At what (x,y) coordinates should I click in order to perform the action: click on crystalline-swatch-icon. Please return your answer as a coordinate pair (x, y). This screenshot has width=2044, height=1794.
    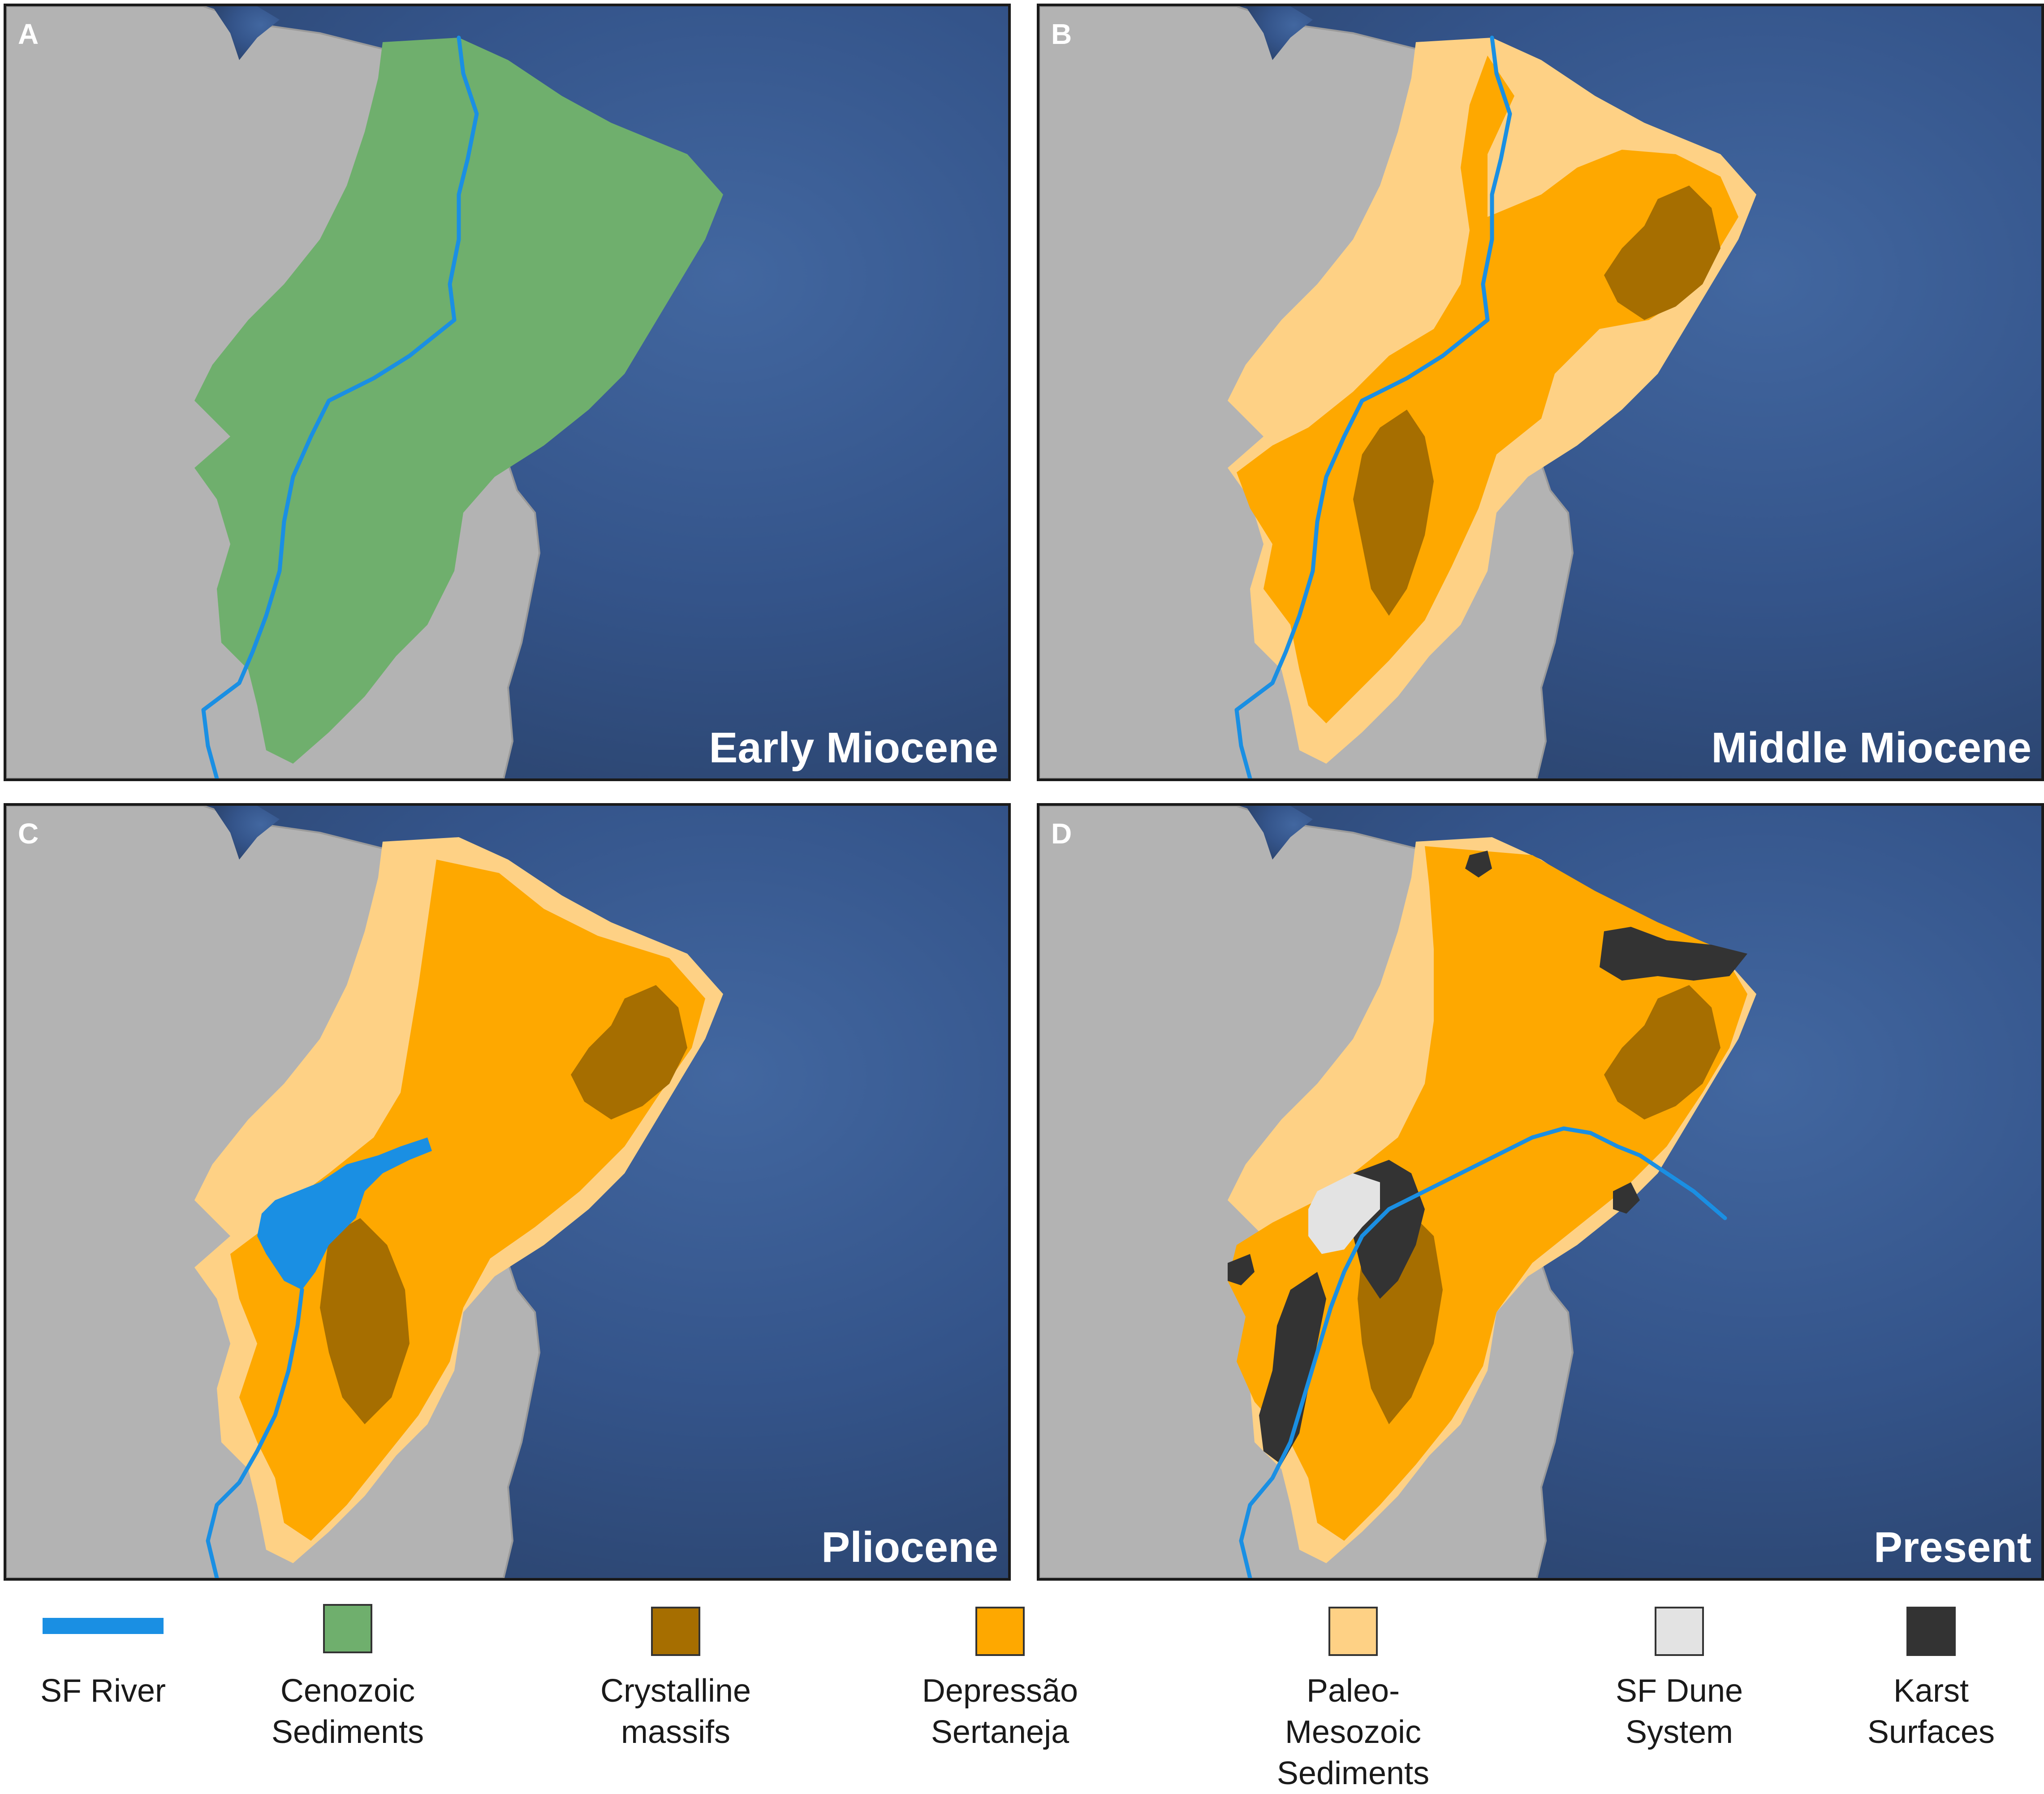
    Looking at the image, I should click on (676, 1632).